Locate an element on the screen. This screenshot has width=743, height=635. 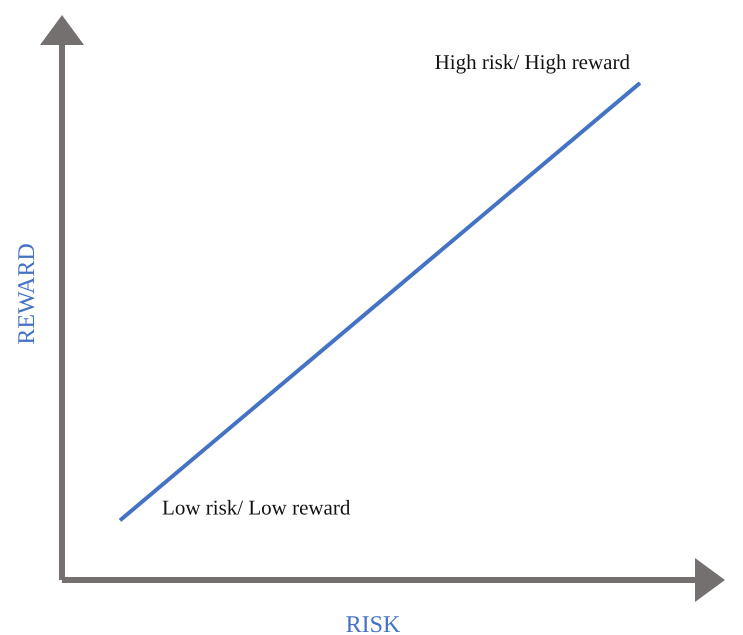
x-axis-title: RISK is located at coordinates (374, 623).